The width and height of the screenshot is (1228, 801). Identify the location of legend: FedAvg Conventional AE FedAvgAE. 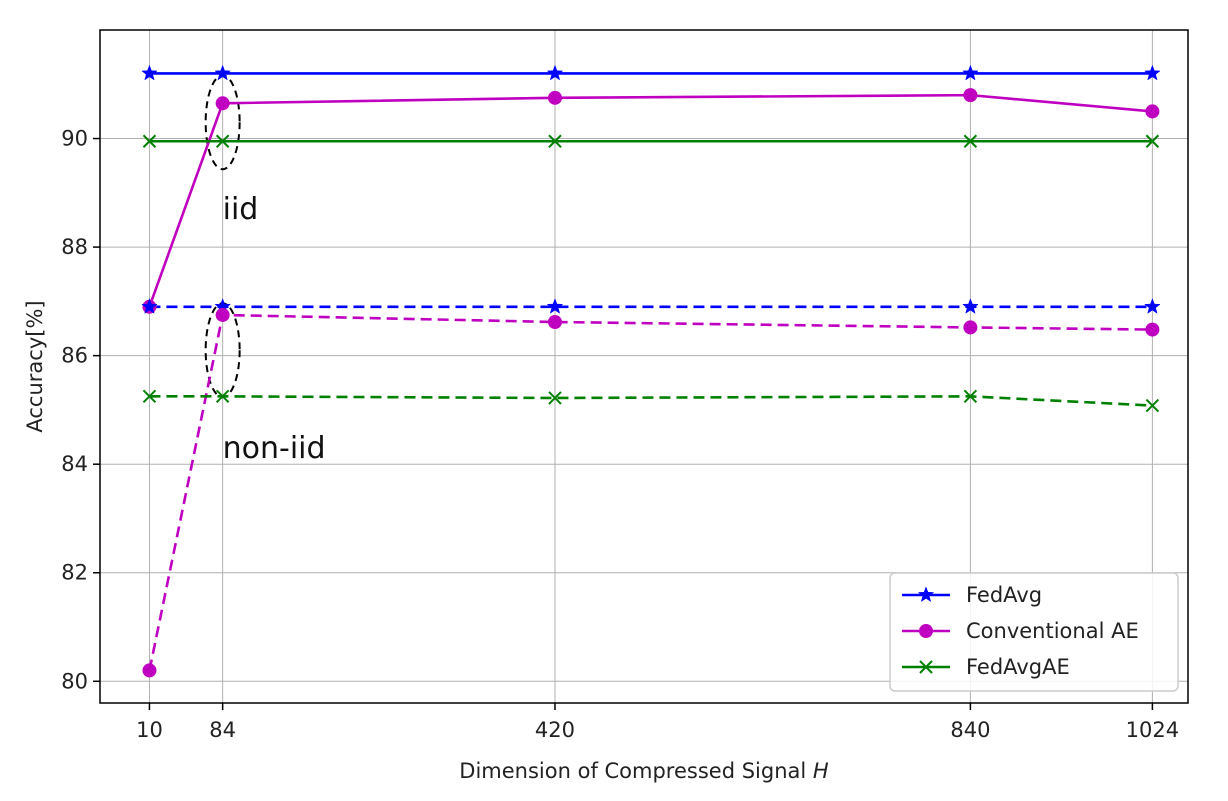
(1034, 632).